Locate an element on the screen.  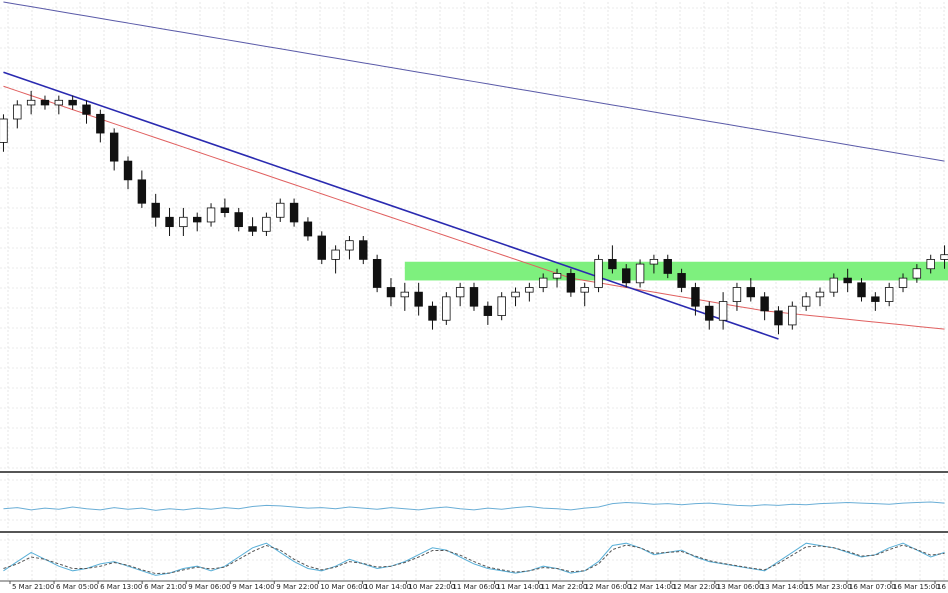
x-tick-label: 16 Mar 07:00 is located at coordinates (872, 587).